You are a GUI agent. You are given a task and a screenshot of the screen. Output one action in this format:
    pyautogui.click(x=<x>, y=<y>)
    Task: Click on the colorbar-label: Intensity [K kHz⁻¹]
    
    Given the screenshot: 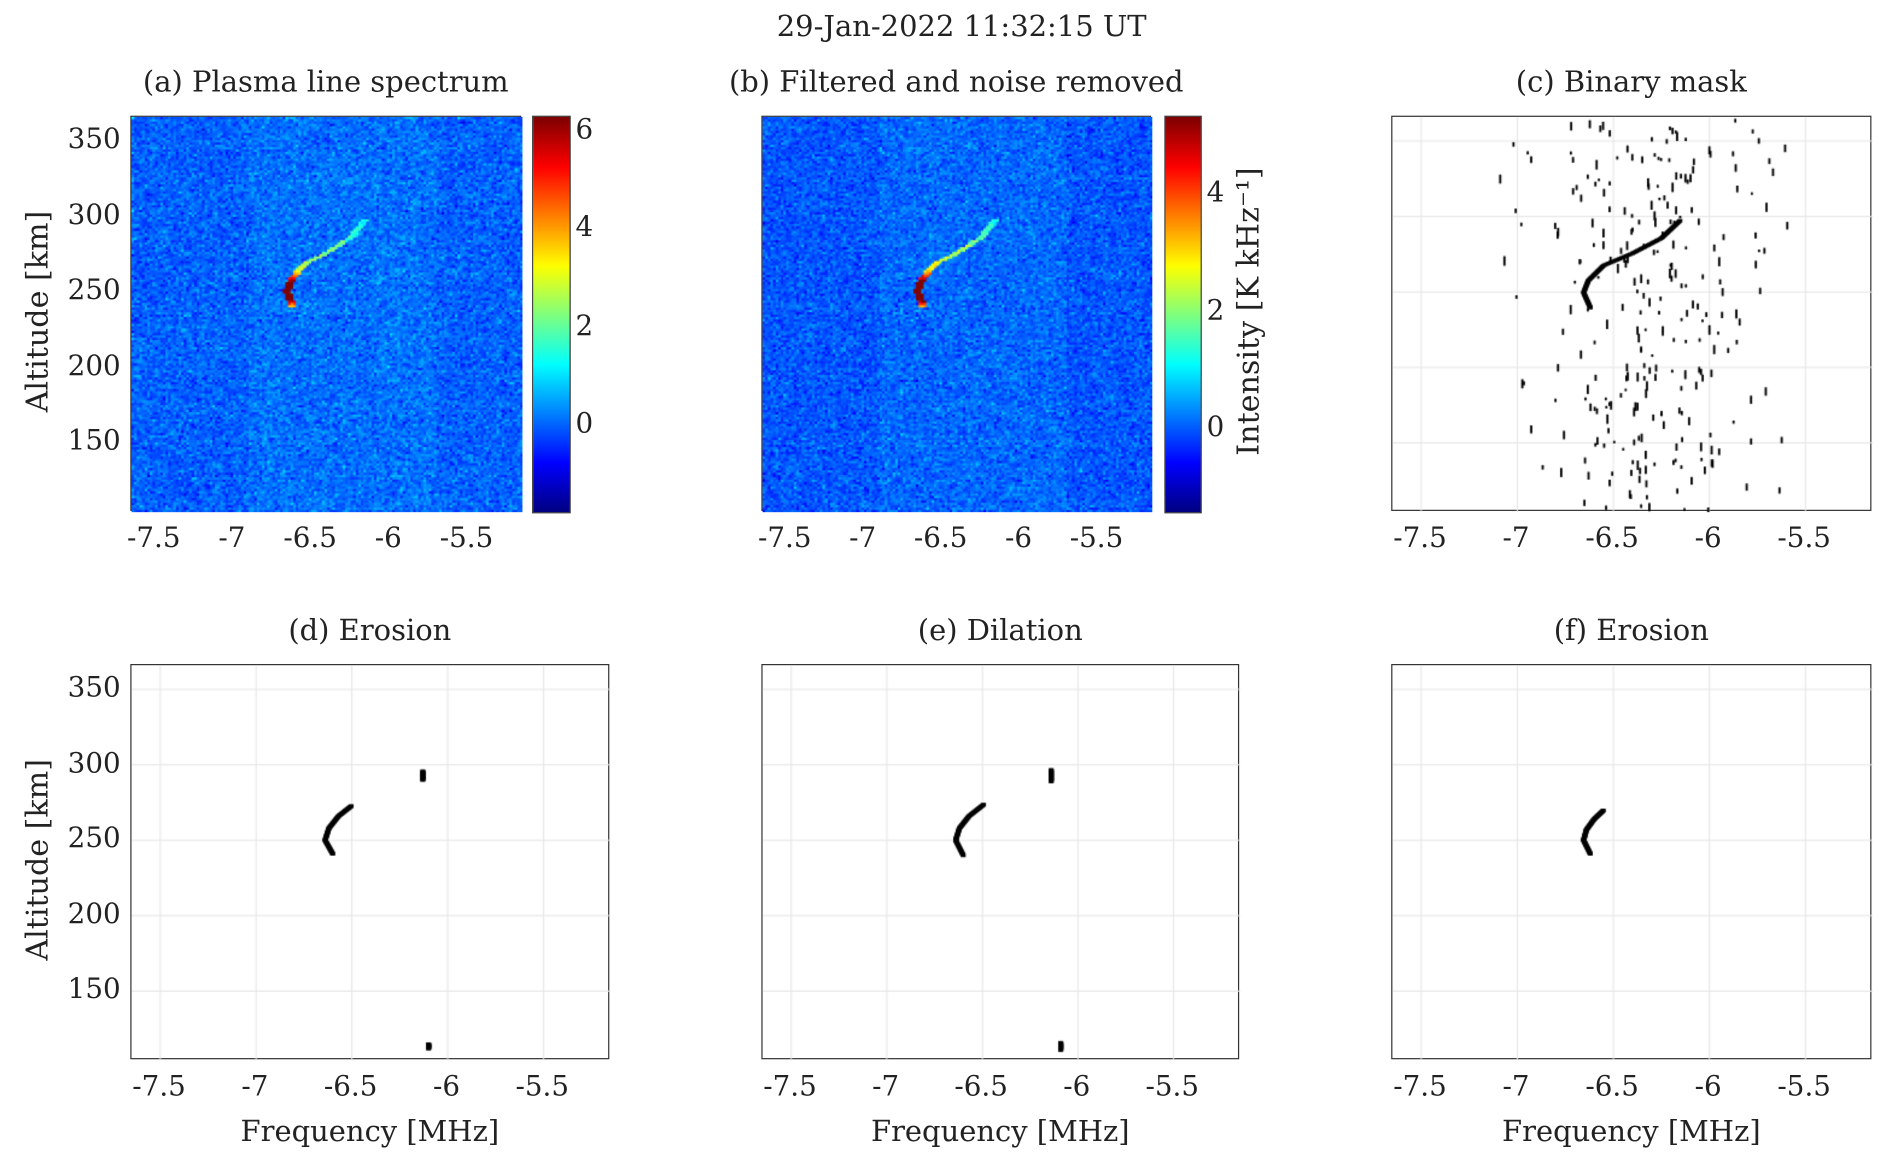 What is the action you would take?
    pyautogui.click(x=1248, y=311)
    